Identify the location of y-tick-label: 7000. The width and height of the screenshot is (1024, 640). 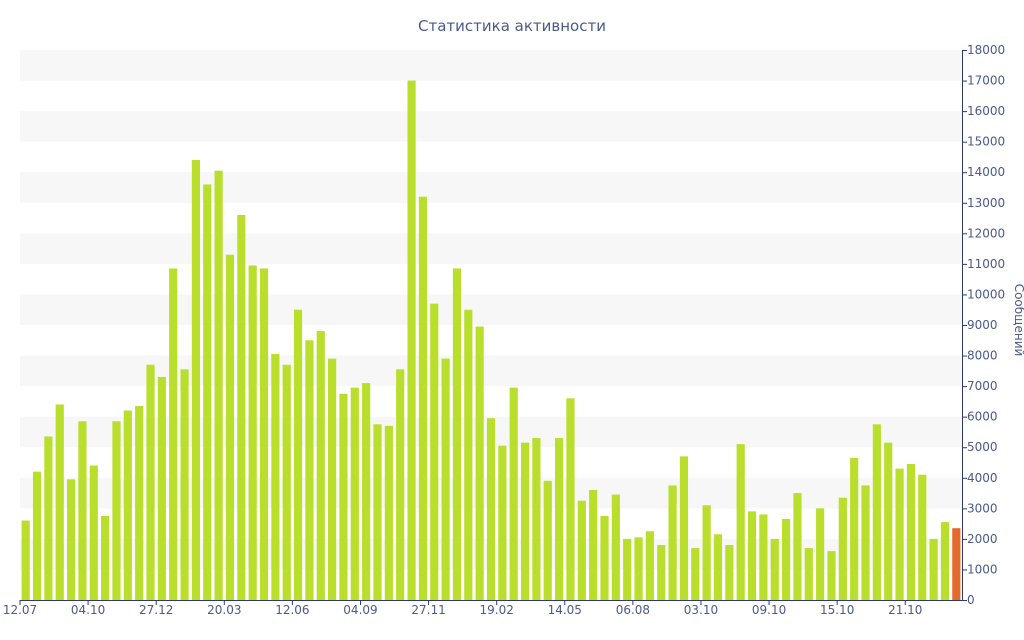
(982, 386).